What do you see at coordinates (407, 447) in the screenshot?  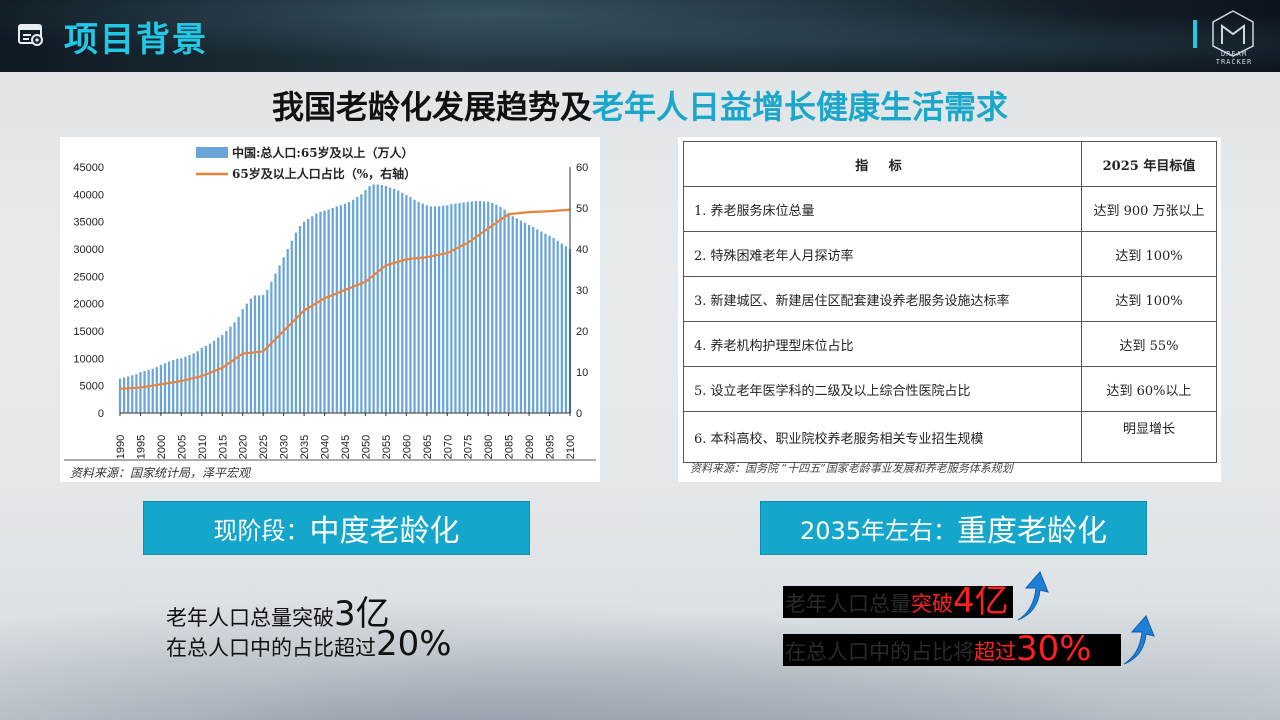 I see `x-axis-tick: 2060` at bounding box center [407, 447].